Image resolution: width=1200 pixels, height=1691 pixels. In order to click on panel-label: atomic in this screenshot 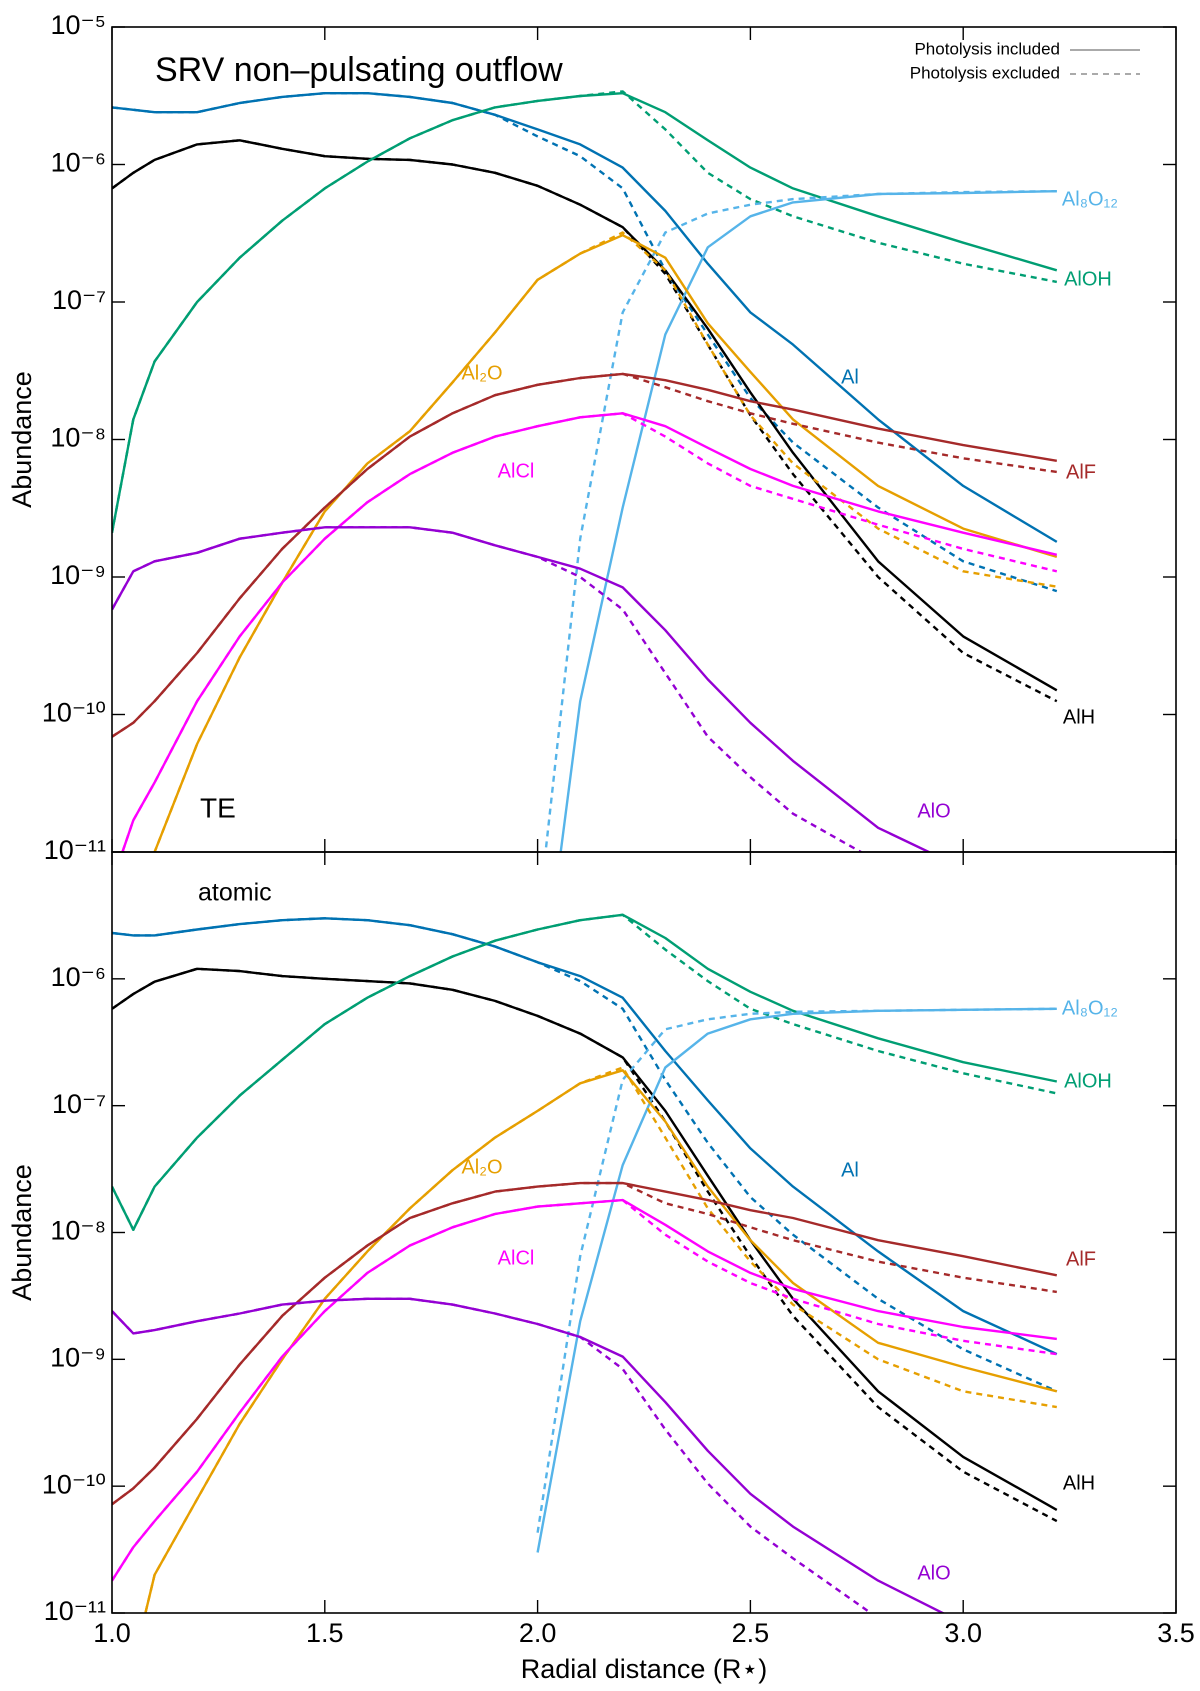, I will do `click(235, 893)`.